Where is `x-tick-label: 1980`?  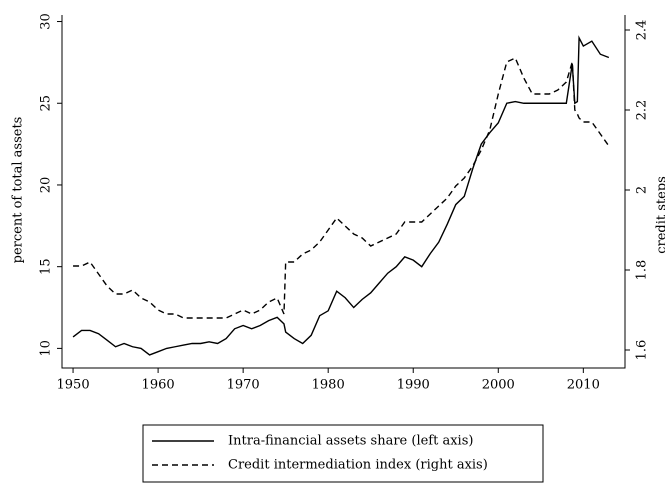
x-tick-label: 1980 is located at coordinates (328, 385).